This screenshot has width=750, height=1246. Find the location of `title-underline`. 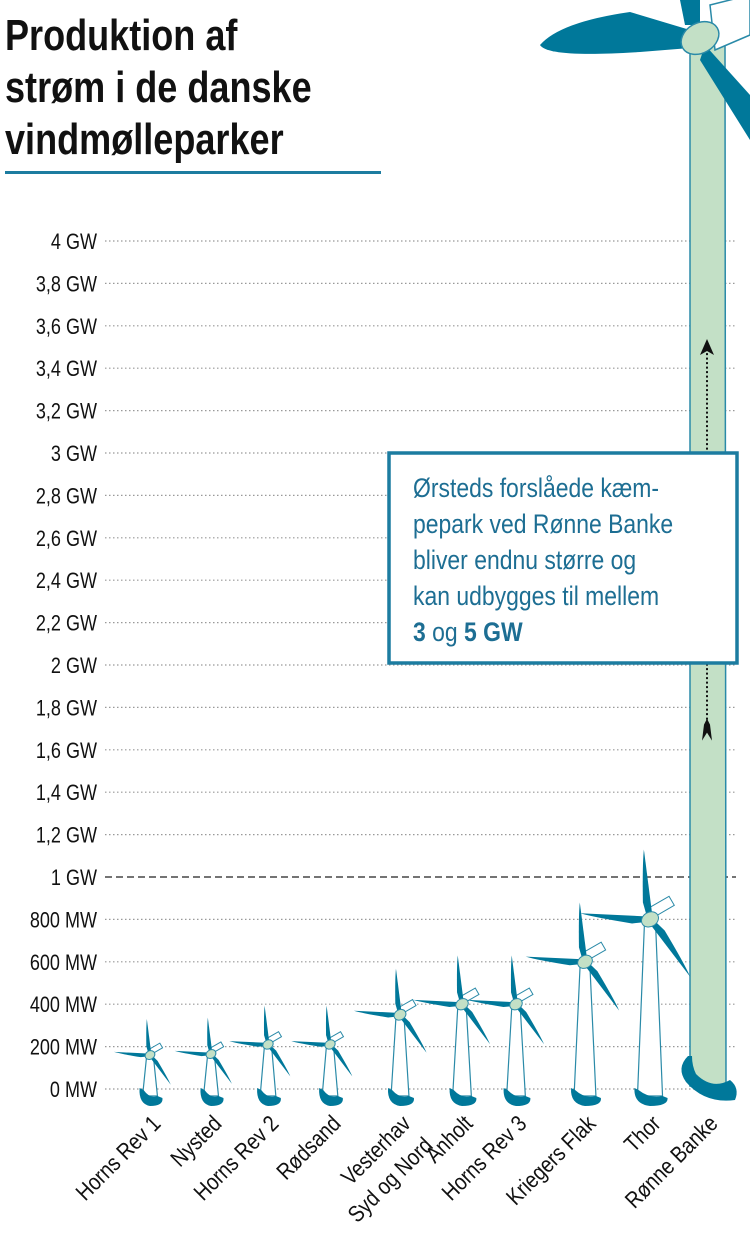

title-underline is located at coordinates (193, 172).